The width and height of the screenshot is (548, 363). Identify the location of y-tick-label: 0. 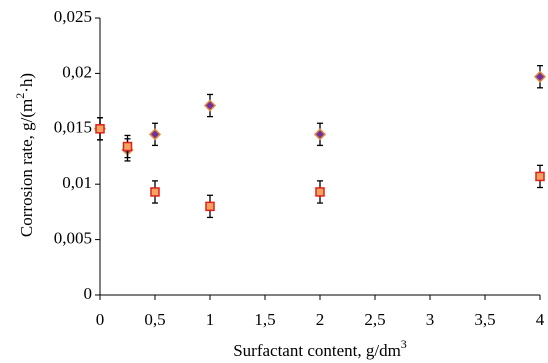
(88, 293).